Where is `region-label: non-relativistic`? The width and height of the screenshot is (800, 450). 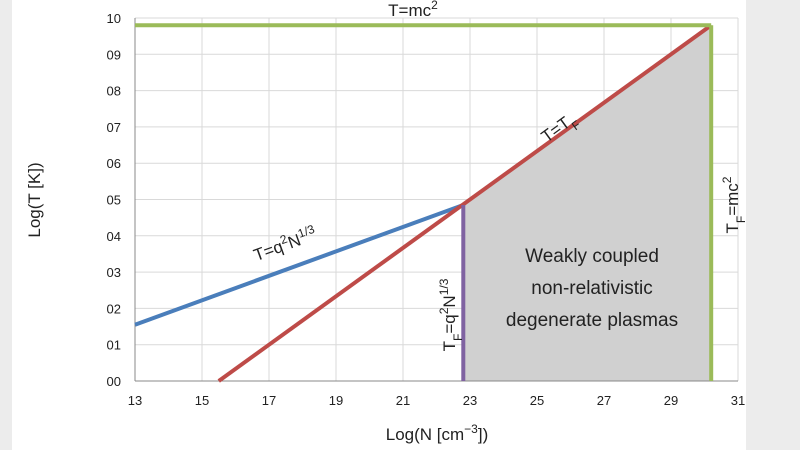 region-label: non-relativistic is located at coordinates (591, 288).